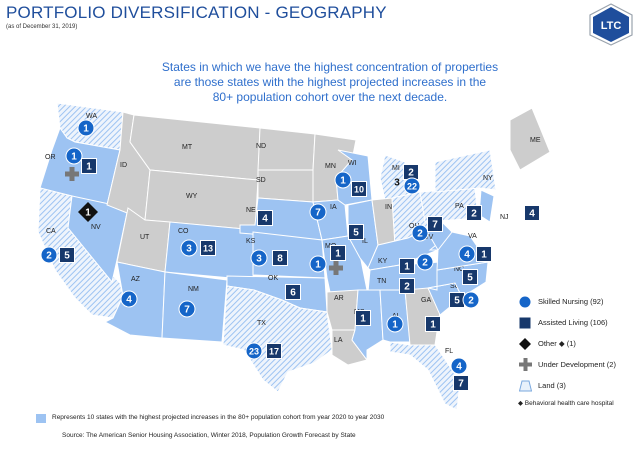  I want to click on marker-or-plus, so click(72, 174).